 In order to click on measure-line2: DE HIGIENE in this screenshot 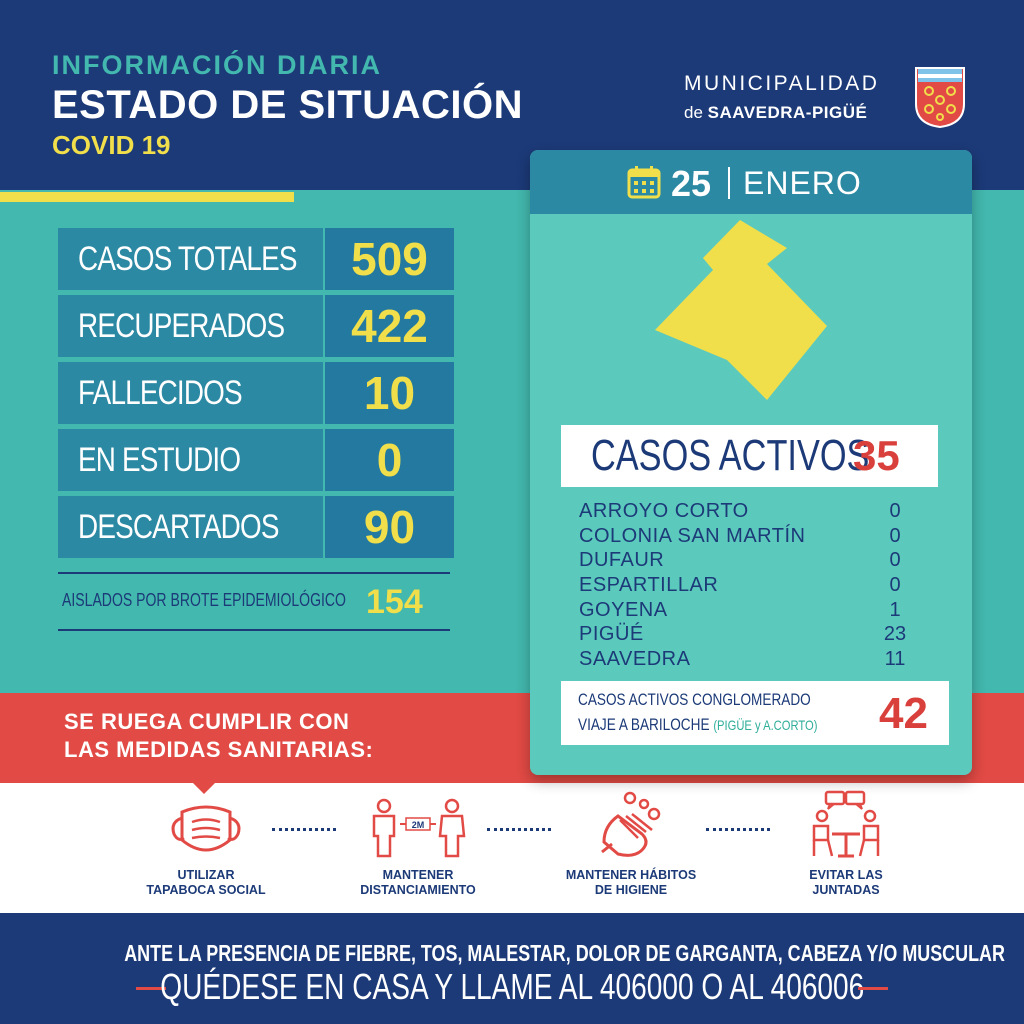, I will do `click(631, 890)`.